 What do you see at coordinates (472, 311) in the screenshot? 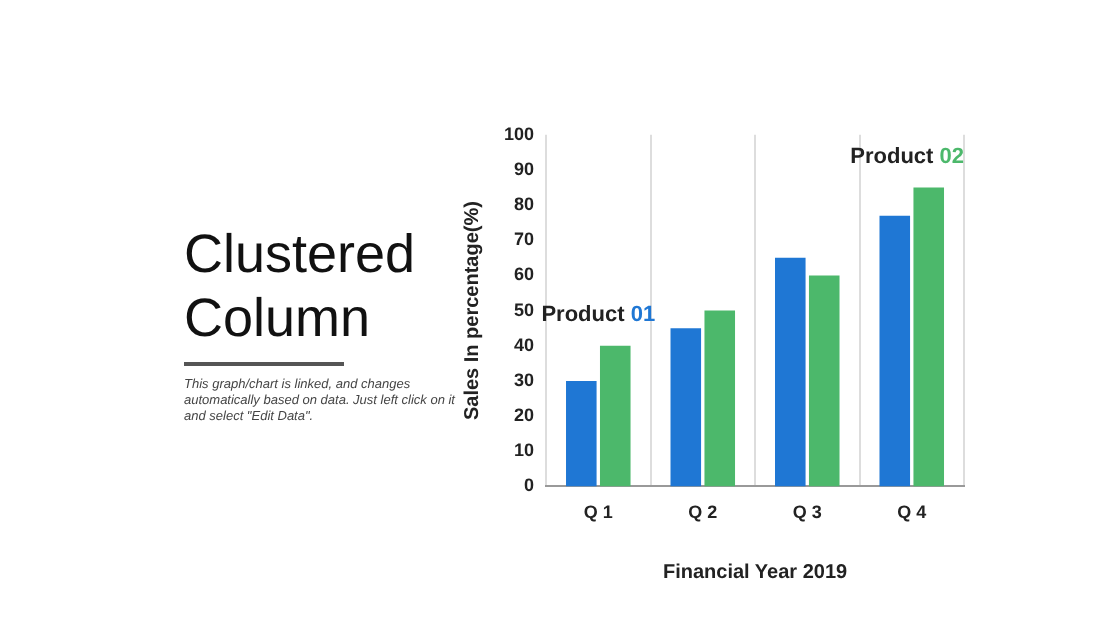
I see `y-axis-title: Sales In percentage(%)` at bounding box center [472, 311].